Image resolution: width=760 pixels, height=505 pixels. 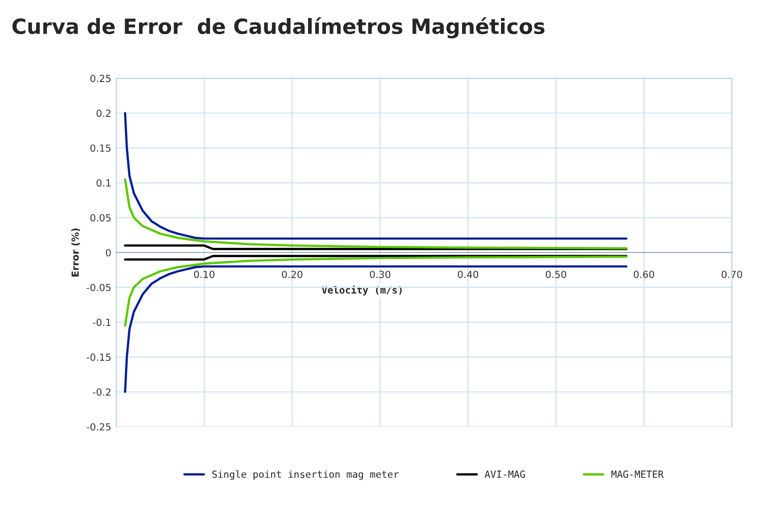 What do you see at coordinates (101, 322) in the screenshot?
I see `y-tick-label: -0.1` at bounding box center [101, 322].